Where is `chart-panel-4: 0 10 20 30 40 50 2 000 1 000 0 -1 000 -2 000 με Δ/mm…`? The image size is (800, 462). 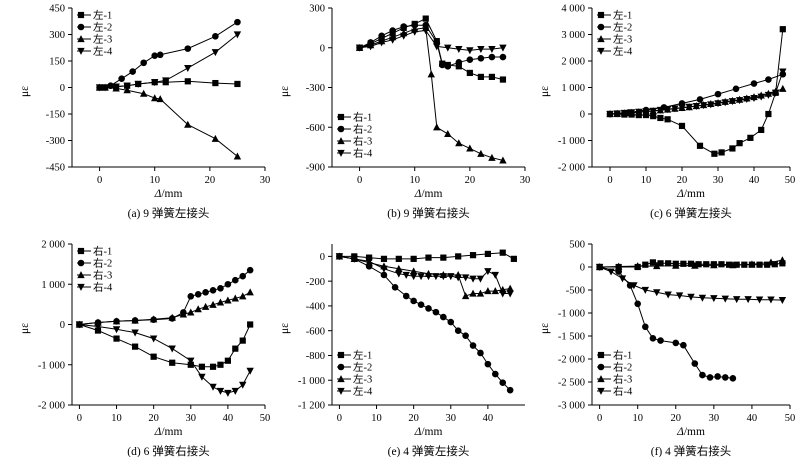
chart-panel-4: 0 10 20 30 40 50 2 000 1 000 0 -1 000 -2 000 με Δ/mm… is located at coordinates (144, 349).